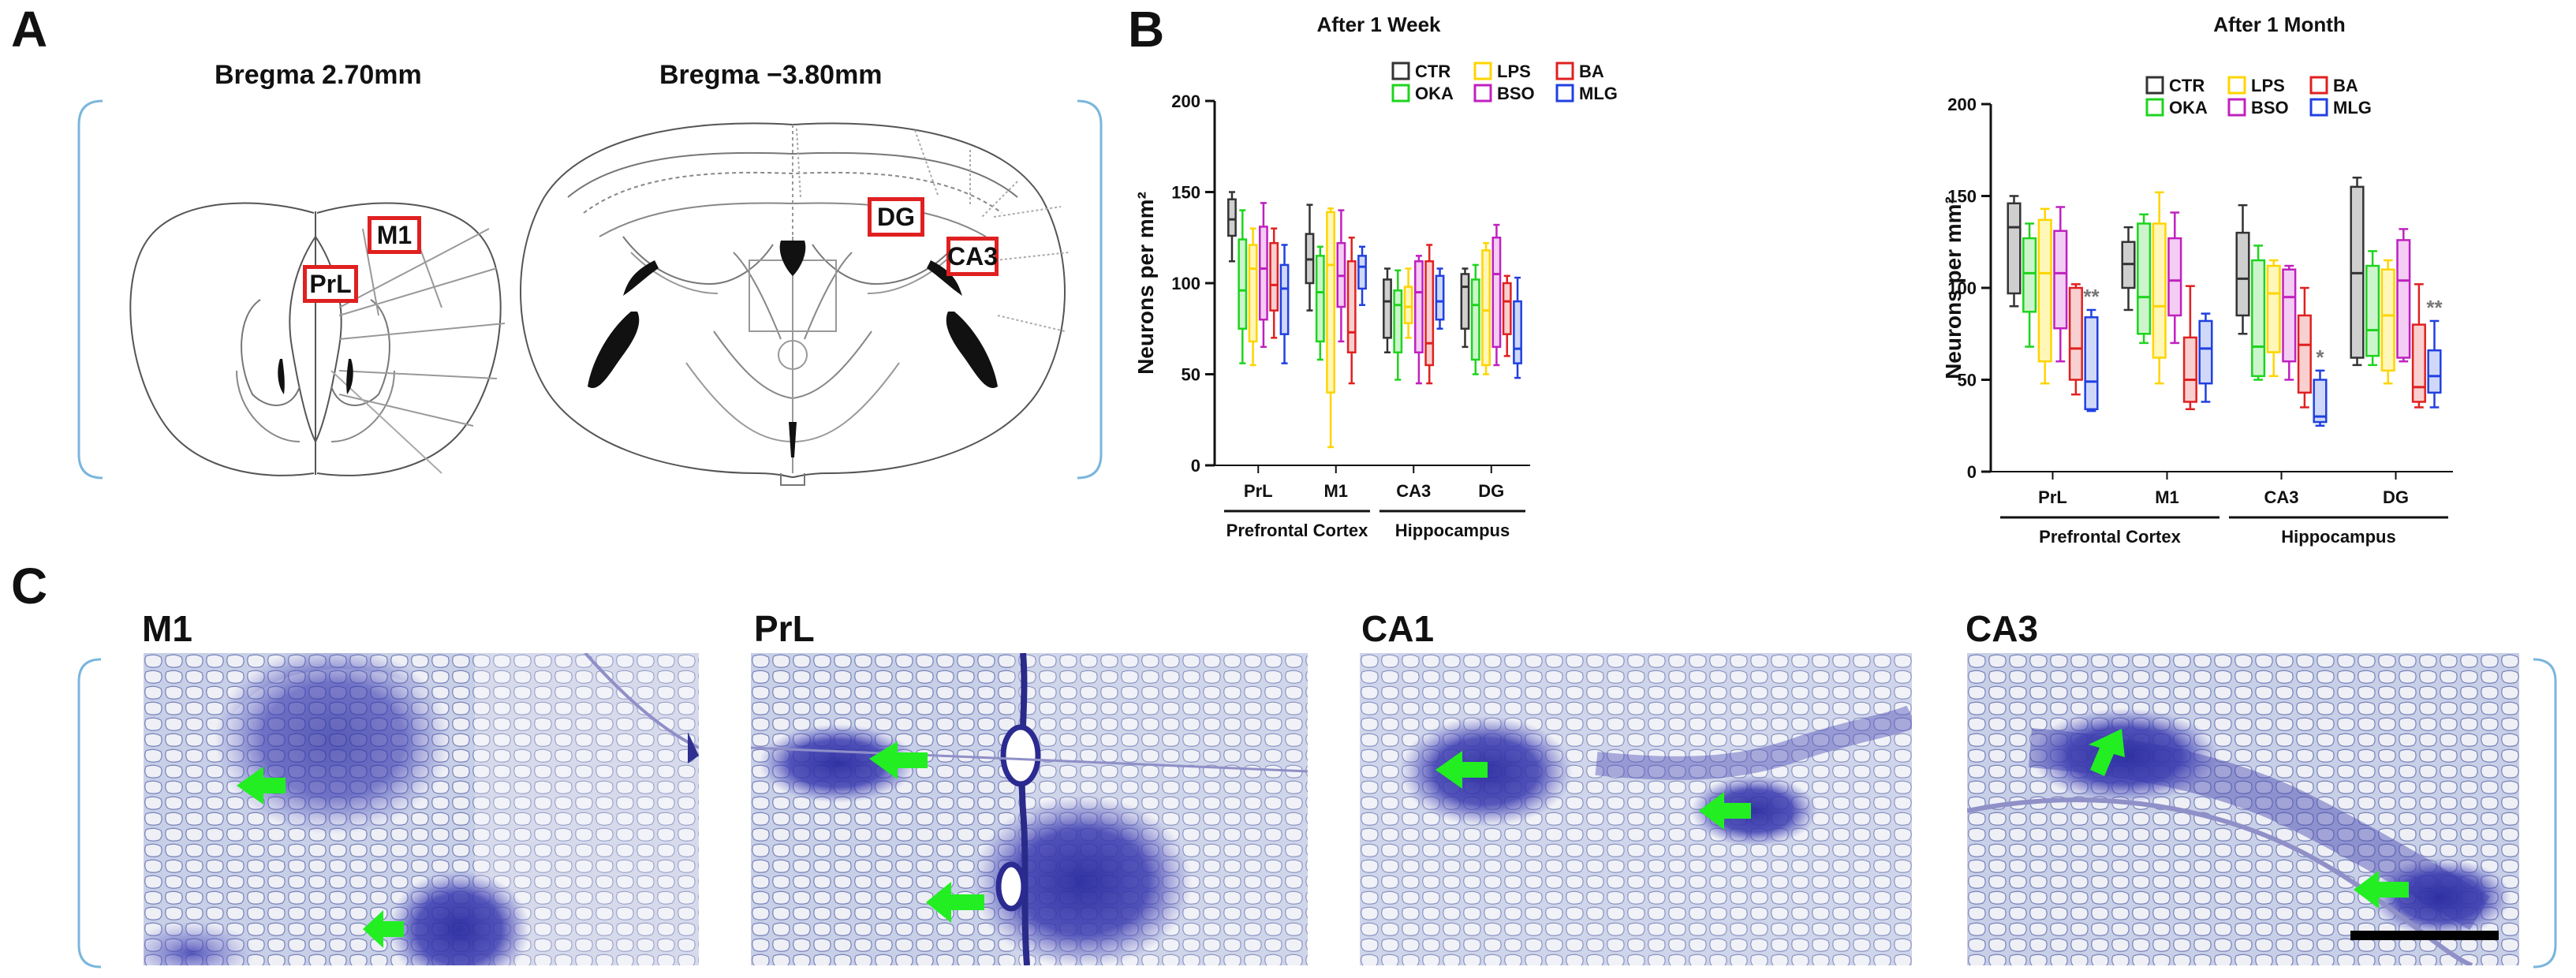  Describe the element at coordinates (1378, 24) in the screenshot. I see `chart-title-week: After 1 Week` at that location.